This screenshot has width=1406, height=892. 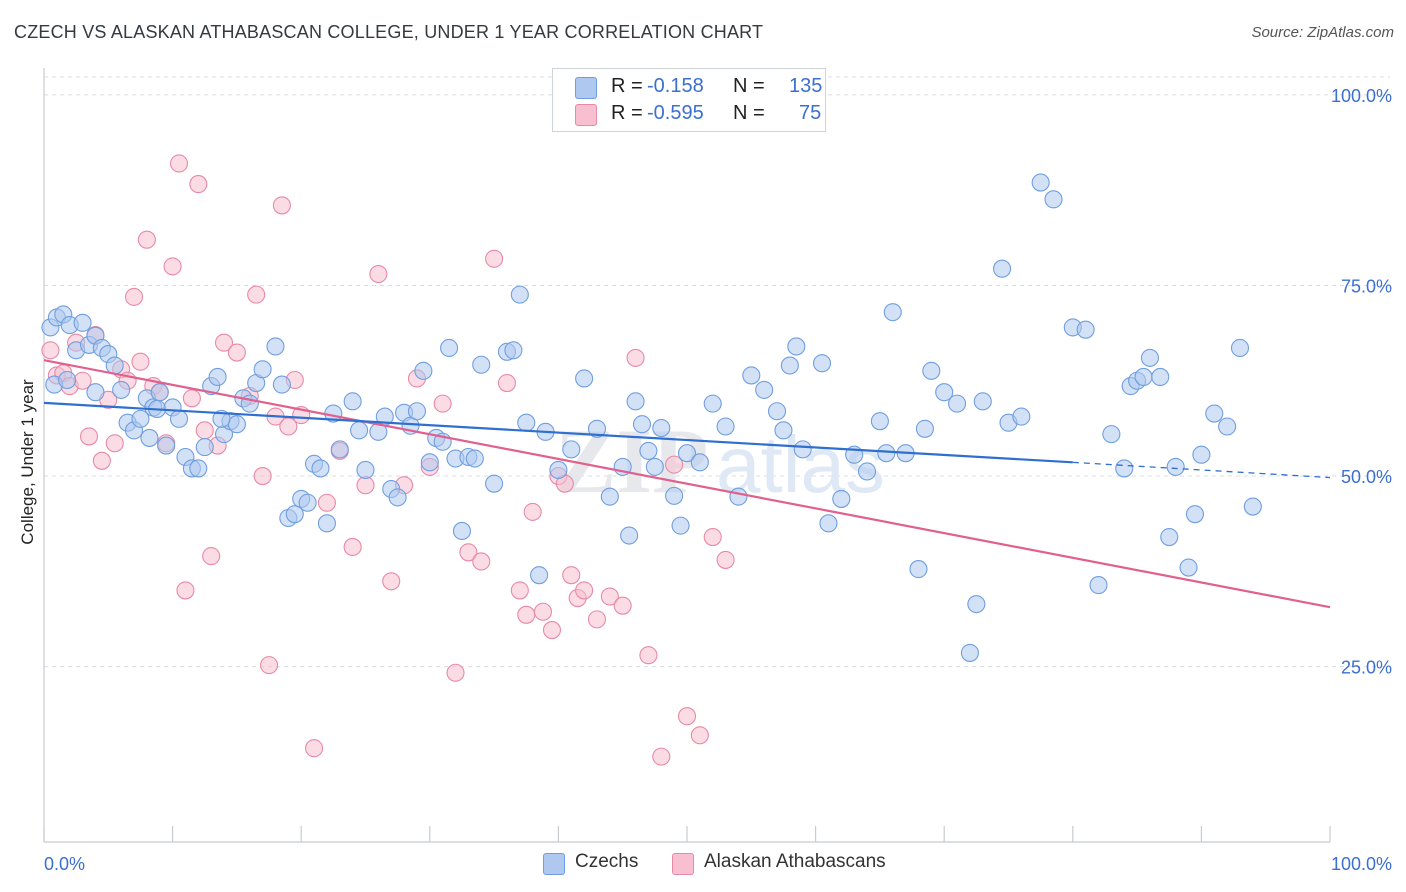 What do you see at coordinates (810, 113) in the screenshot?
I see `legend-n-value: 75` at bounding box center [810, 113].